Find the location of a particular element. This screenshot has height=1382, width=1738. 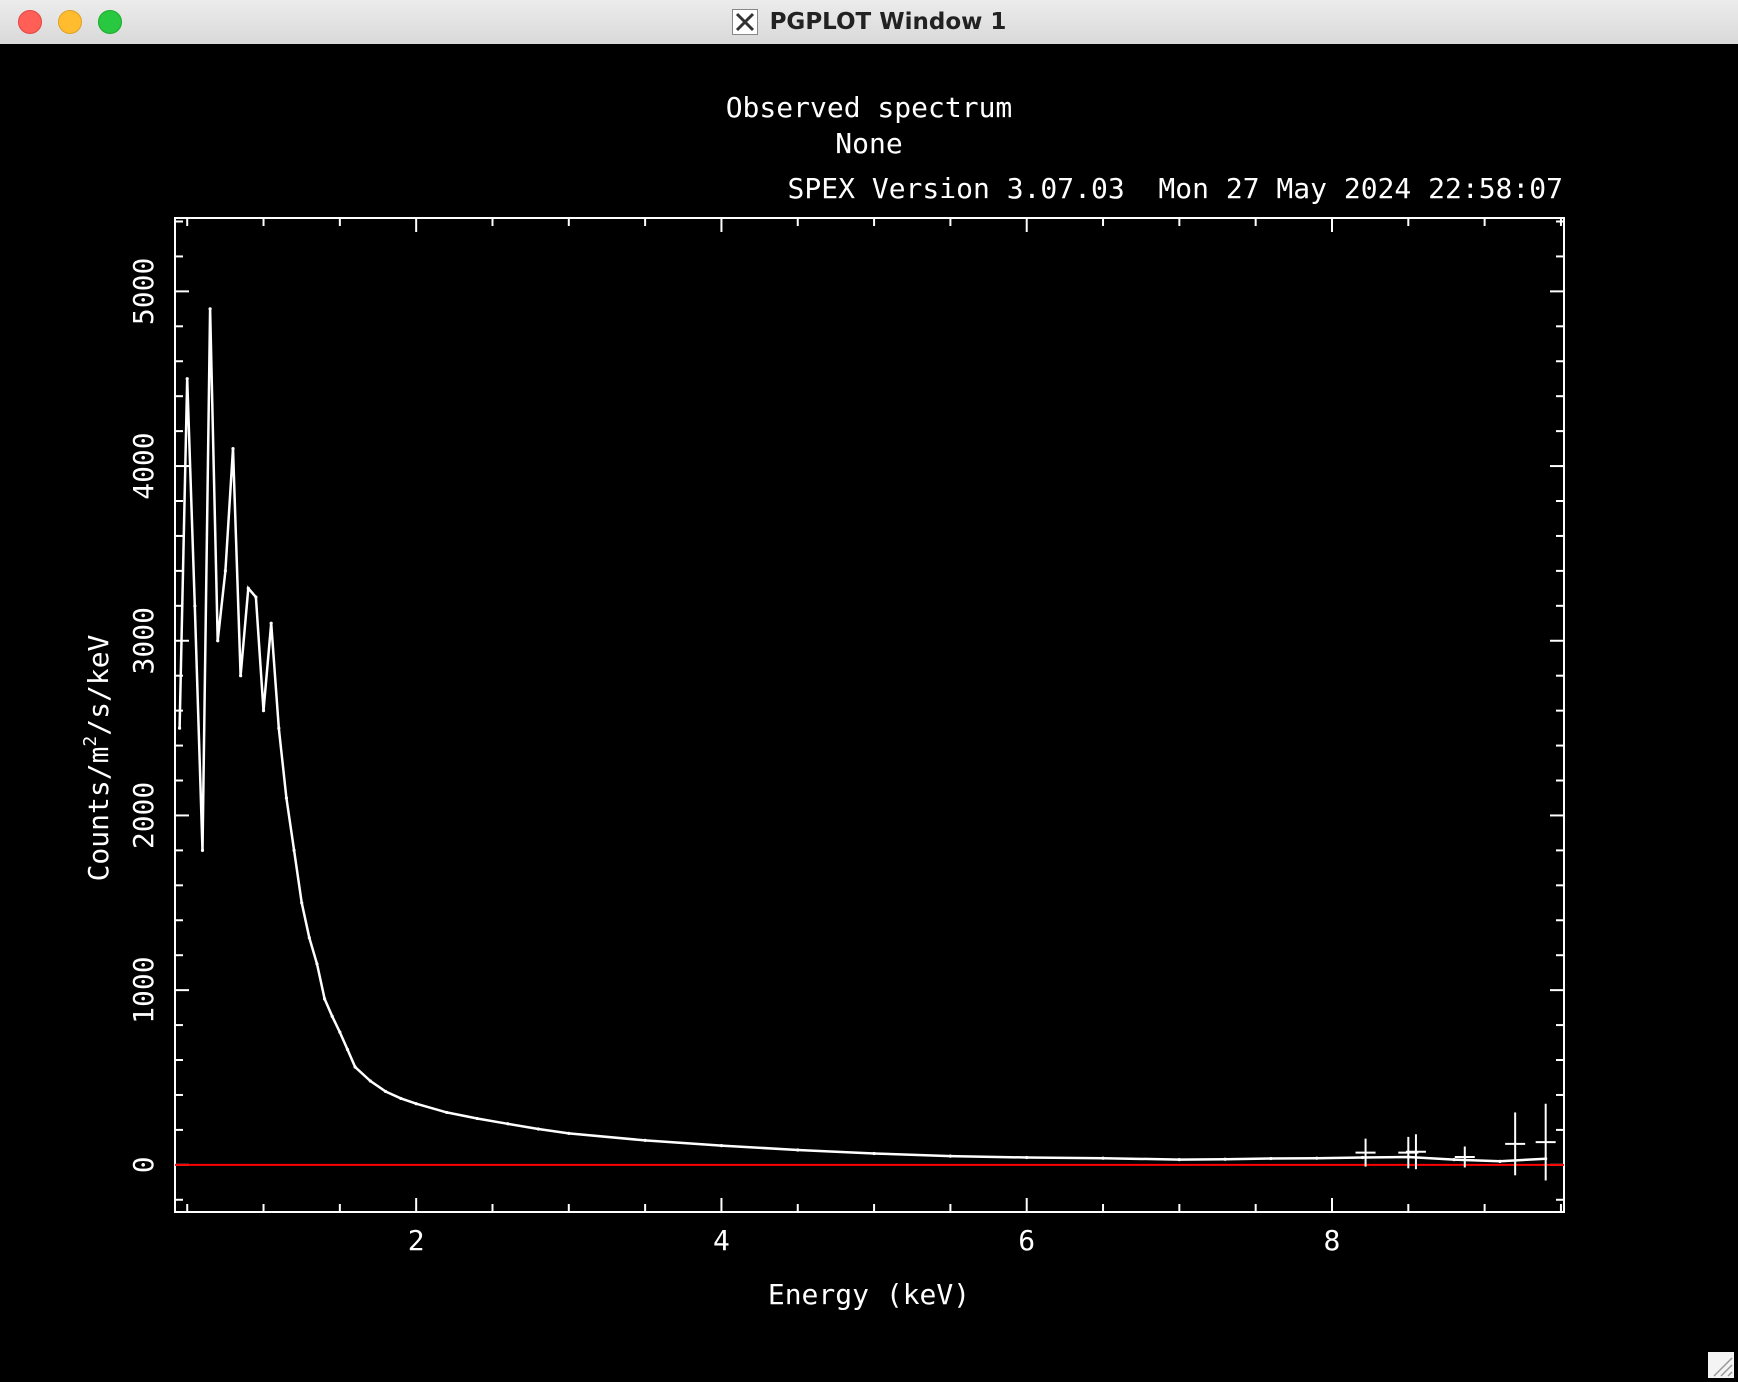

y-axis-label-main: Counts/m is located at coordinates (98, 814).